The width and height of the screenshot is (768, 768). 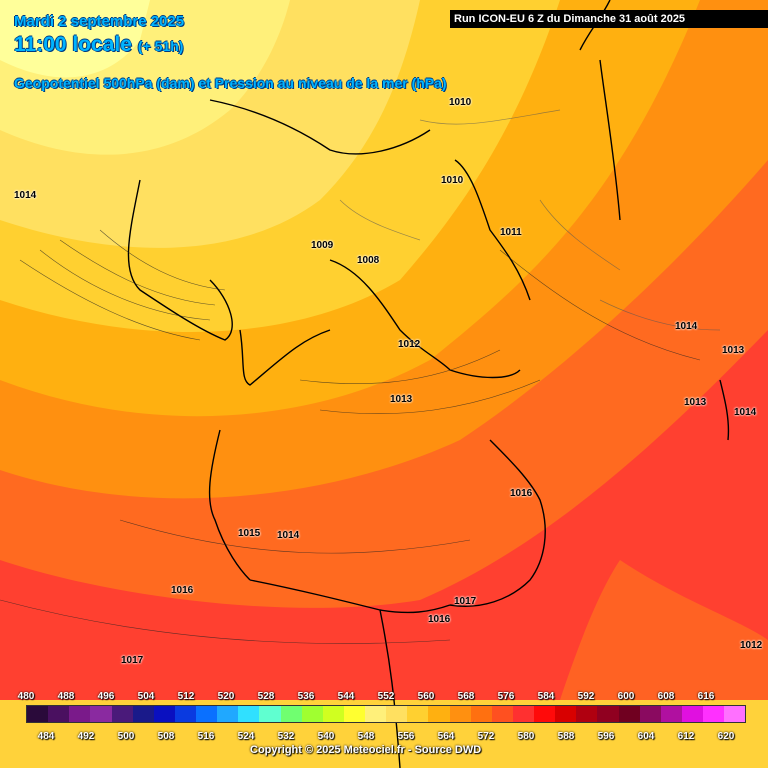 What do you see at coordinates (306, 696) in the screenshot?
I see `legend-tick-top: 536` at bounding box center [306, 696].